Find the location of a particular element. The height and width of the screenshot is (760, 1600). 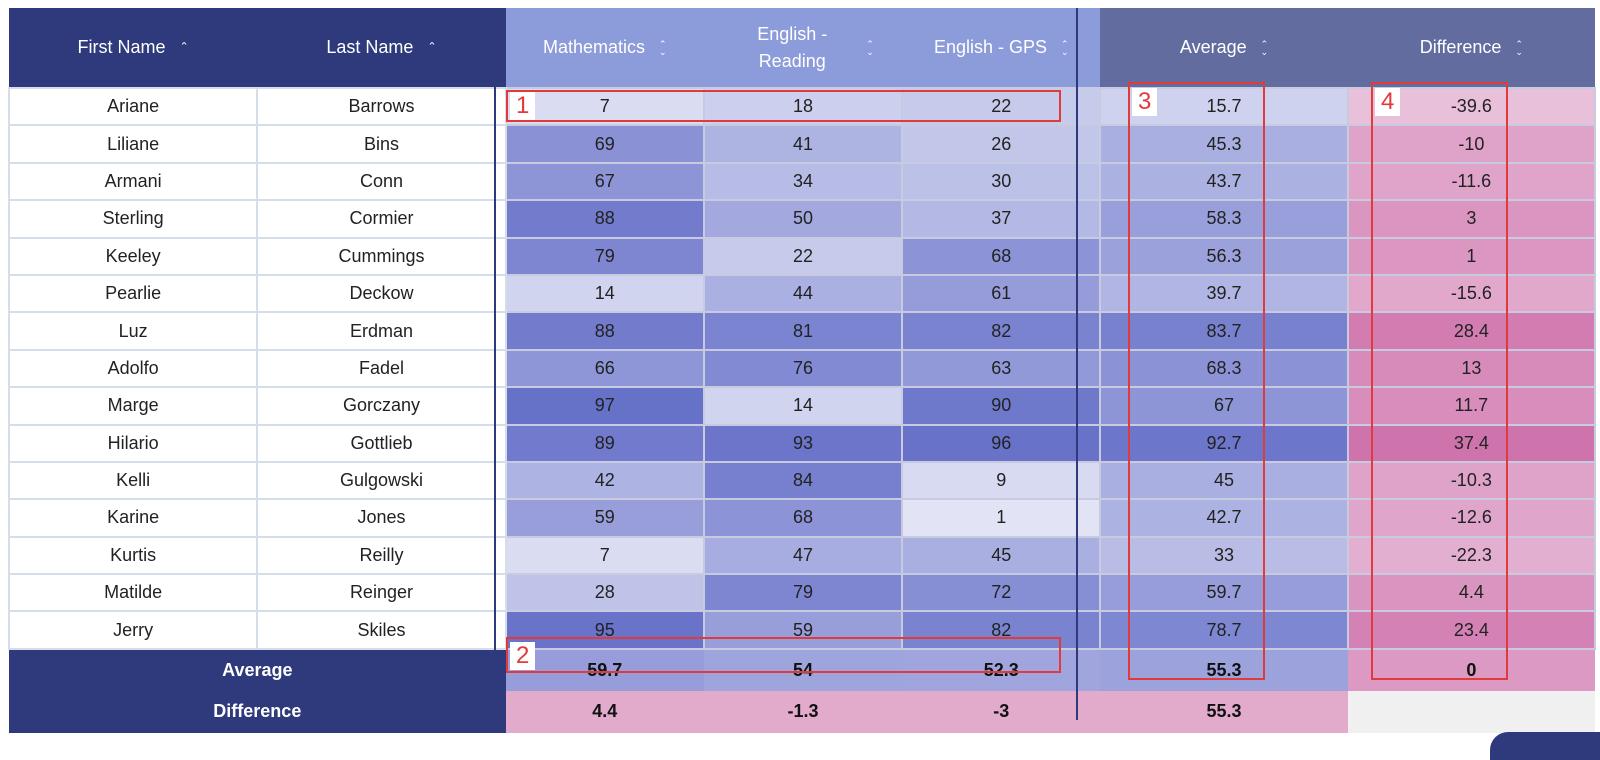

cell-read: 76 is located at coordinates (803, 368).